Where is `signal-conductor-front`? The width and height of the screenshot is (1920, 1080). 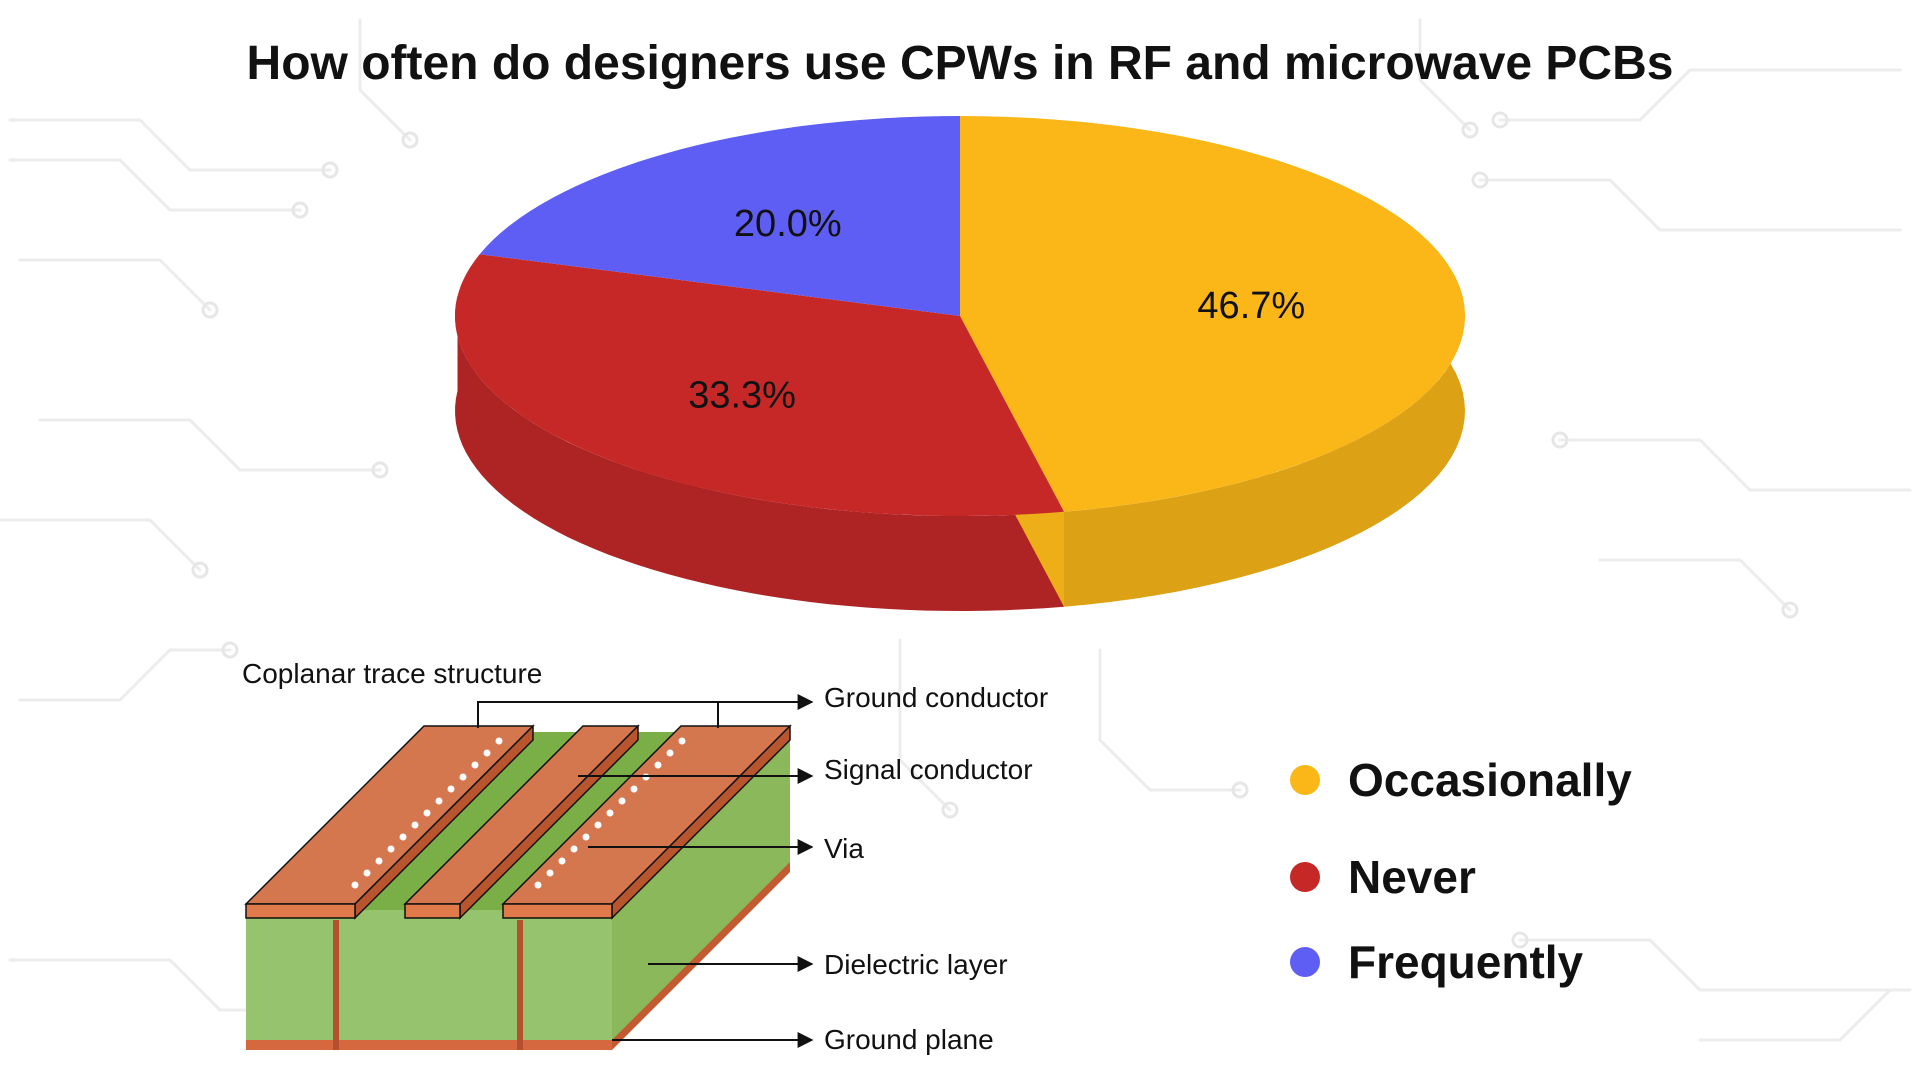 signal-conductor-front is located at coordinates (432, 911).